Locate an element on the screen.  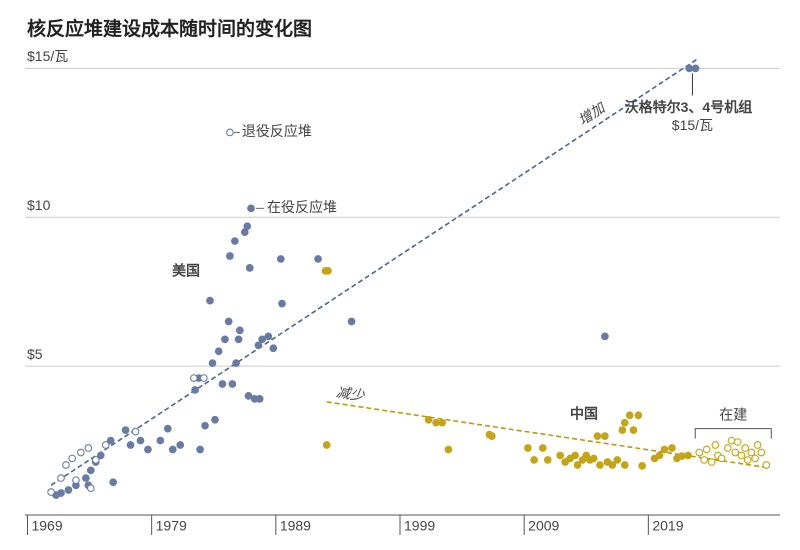
trend-label: 增加 is located at coordinates (592, 113).